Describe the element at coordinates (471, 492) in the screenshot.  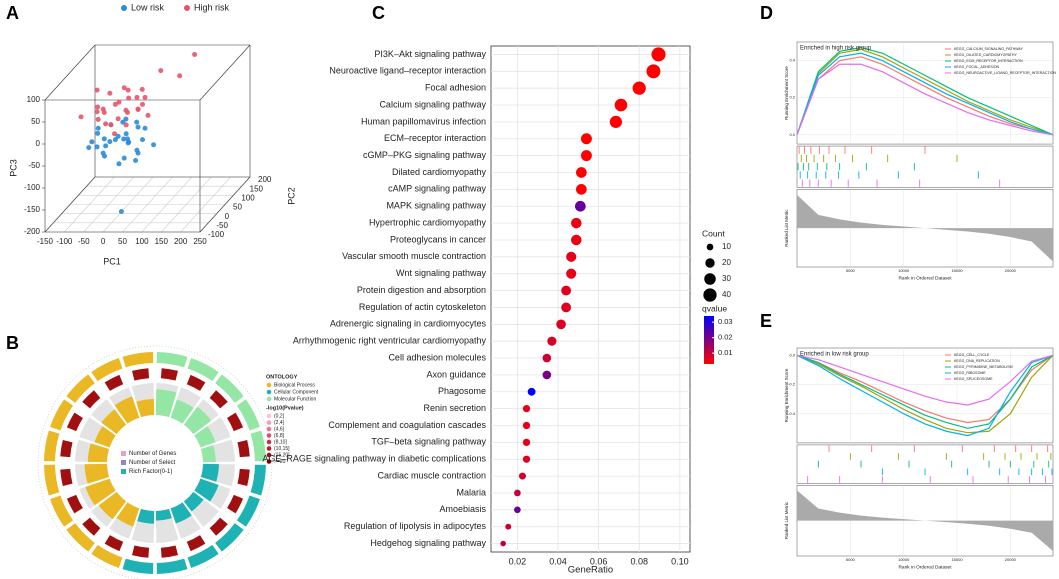
I see `y-tick-label: Malaria` at that location.